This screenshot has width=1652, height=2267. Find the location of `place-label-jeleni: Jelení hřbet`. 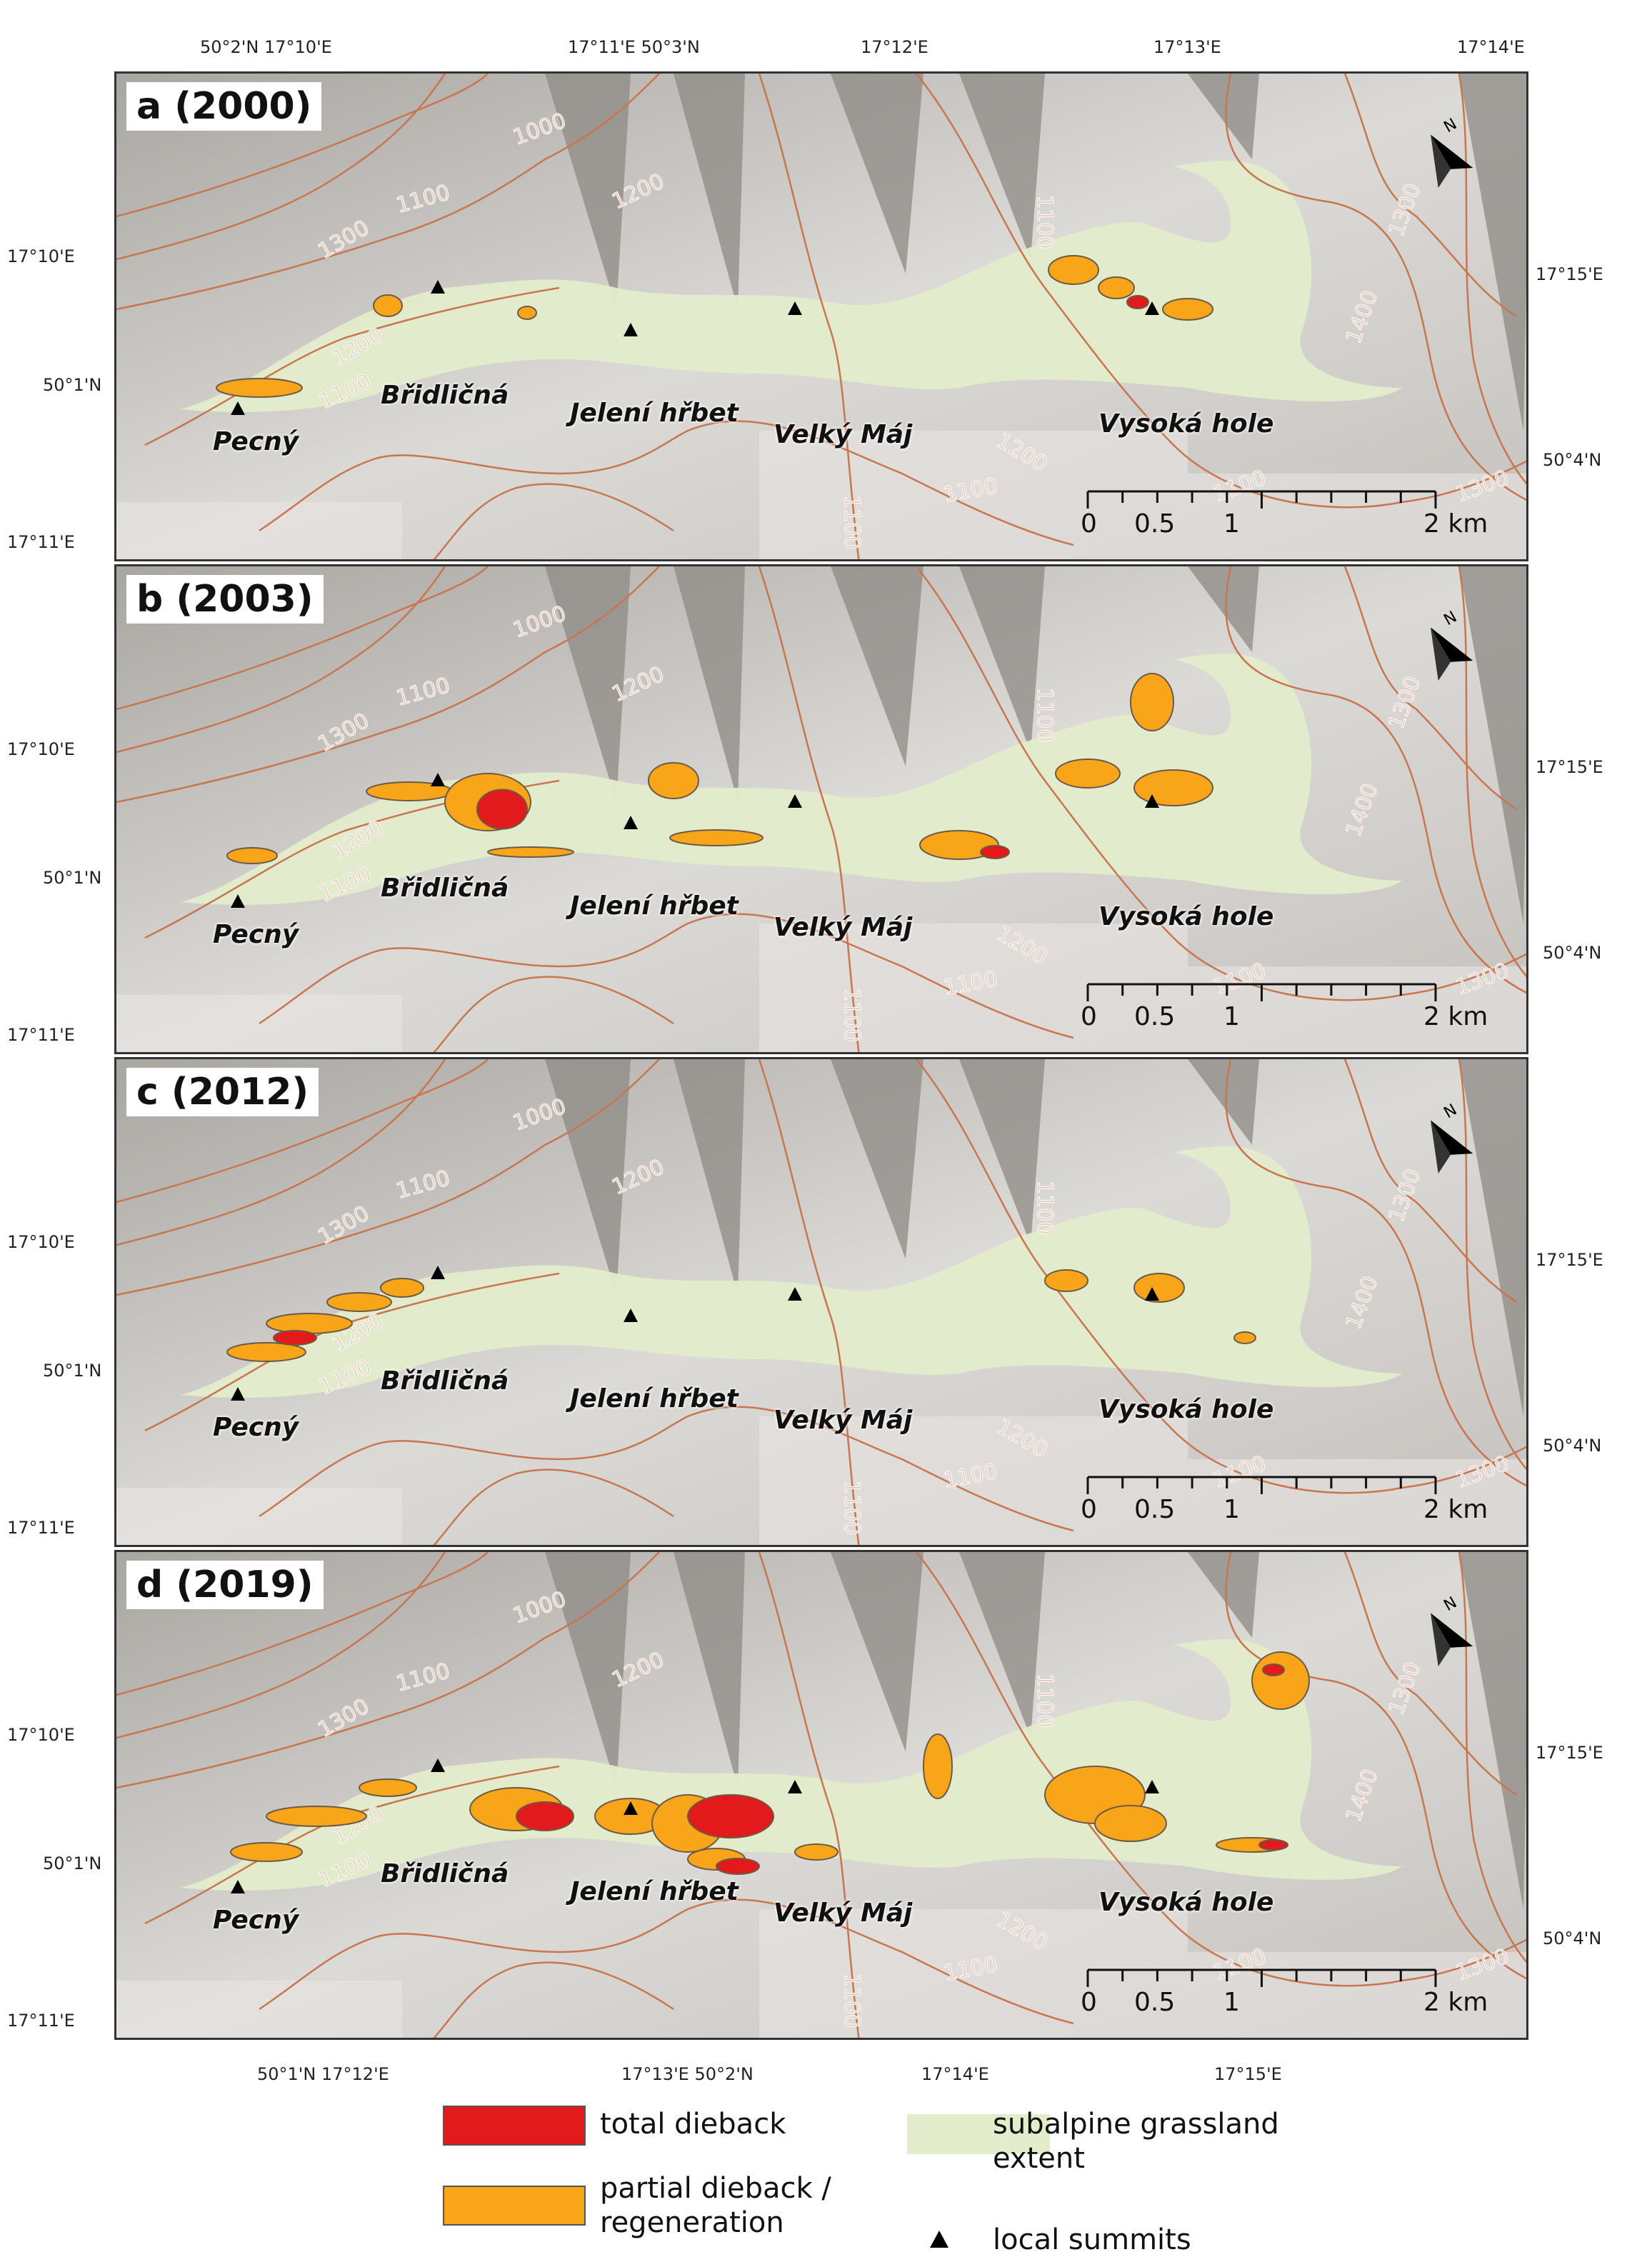

place-label-jeleni: Jelení hřbet is located at coordinates (654, 906).